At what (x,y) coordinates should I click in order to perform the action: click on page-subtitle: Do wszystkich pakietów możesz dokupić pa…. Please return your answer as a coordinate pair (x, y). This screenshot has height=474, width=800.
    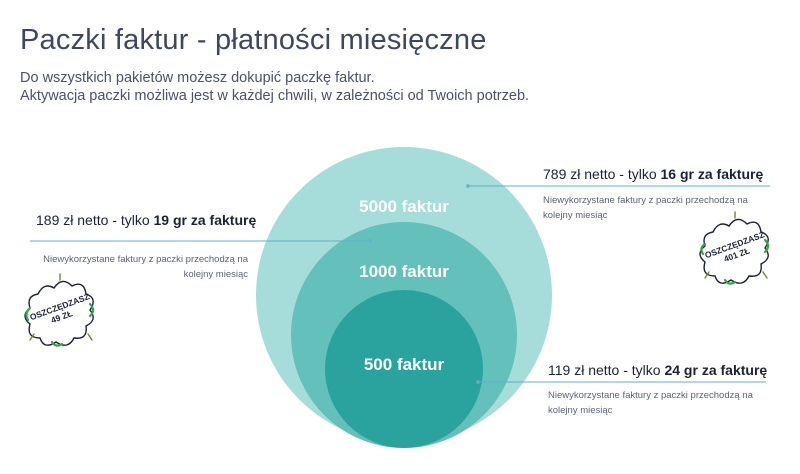
    Looking at the image, I should click on (274, 87).